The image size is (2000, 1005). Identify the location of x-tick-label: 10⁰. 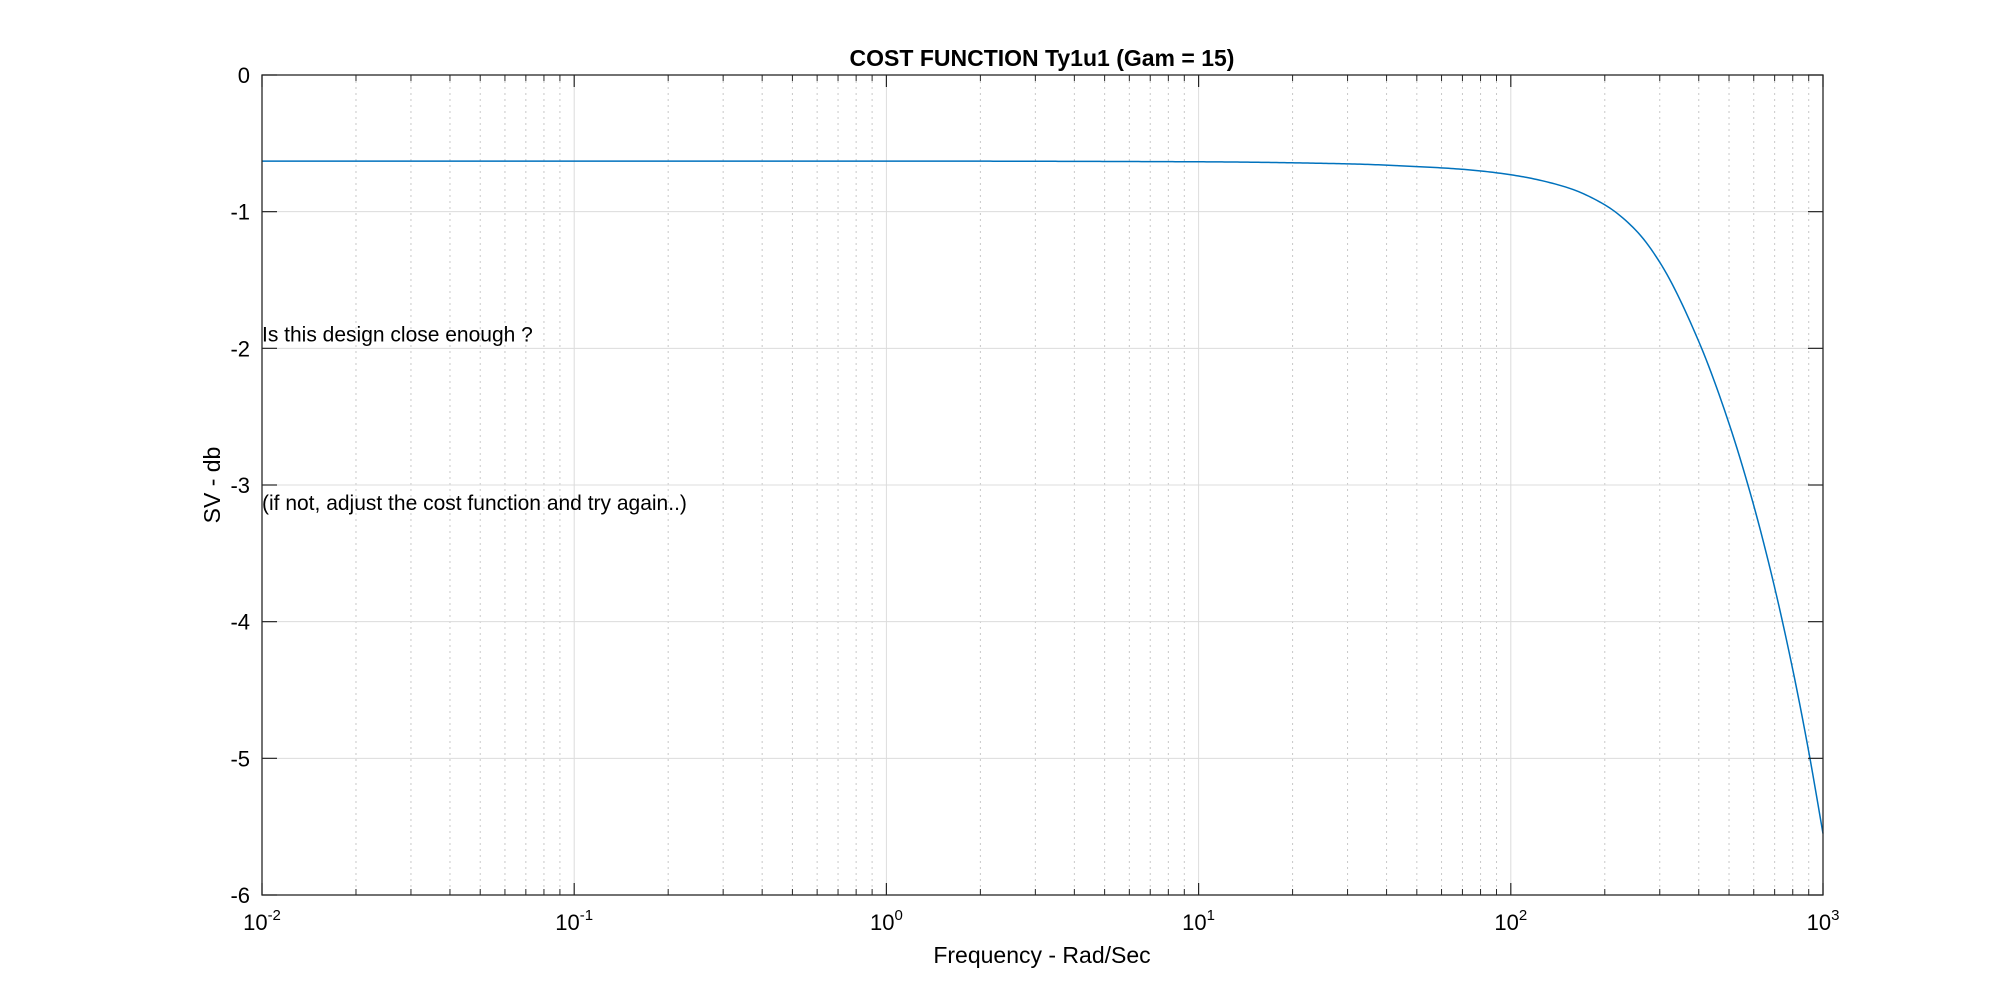
(886, 921).